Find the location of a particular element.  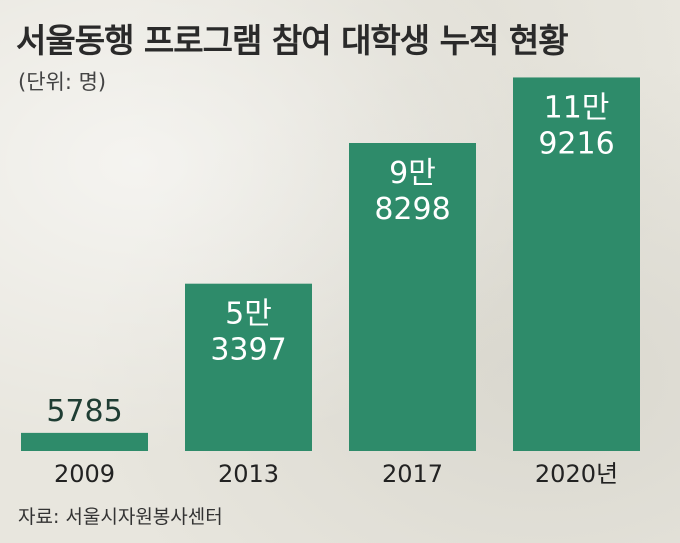

chart-title: 서울동행 프로그램 참여 대학생 누적 현황 is located at coordinates (292, 40).